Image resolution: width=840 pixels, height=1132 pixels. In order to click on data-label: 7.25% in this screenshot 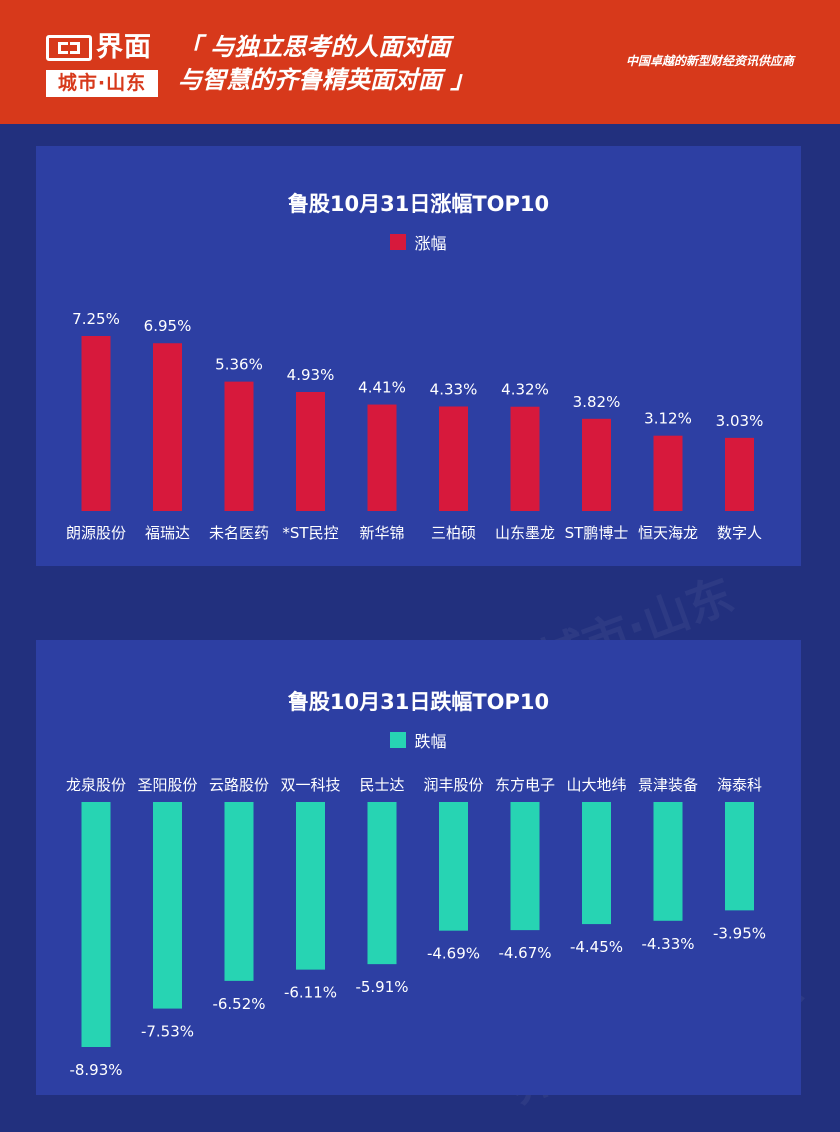, I will do `click(96, 319)`.